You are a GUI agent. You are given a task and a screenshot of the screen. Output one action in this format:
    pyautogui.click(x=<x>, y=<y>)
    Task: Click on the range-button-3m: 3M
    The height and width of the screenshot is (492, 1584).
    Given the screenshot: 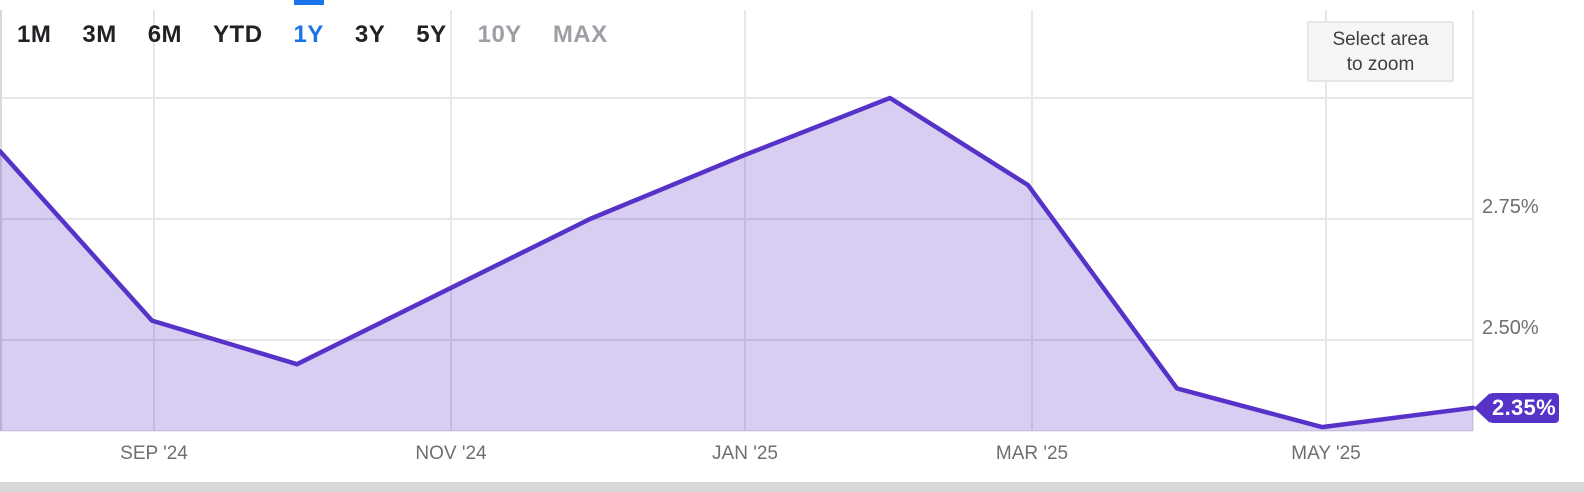 What is the action you would take?
    pyautogui.click(x=99, y=34)
    